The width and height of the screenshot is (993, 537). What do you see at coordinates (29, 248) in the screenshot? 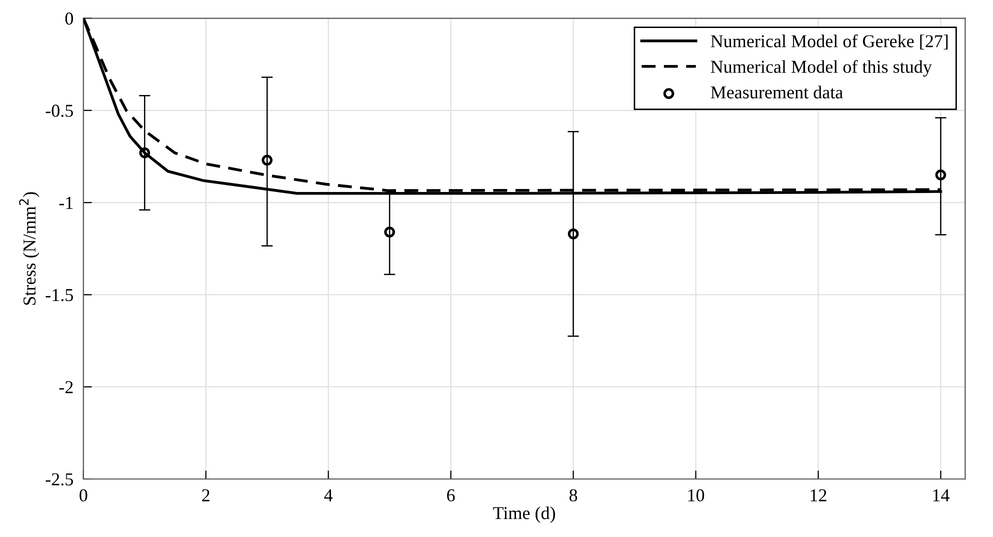
I see `y-axis-title: Stress (N/mm$^{2}$)` at bounding box center [29, 248].